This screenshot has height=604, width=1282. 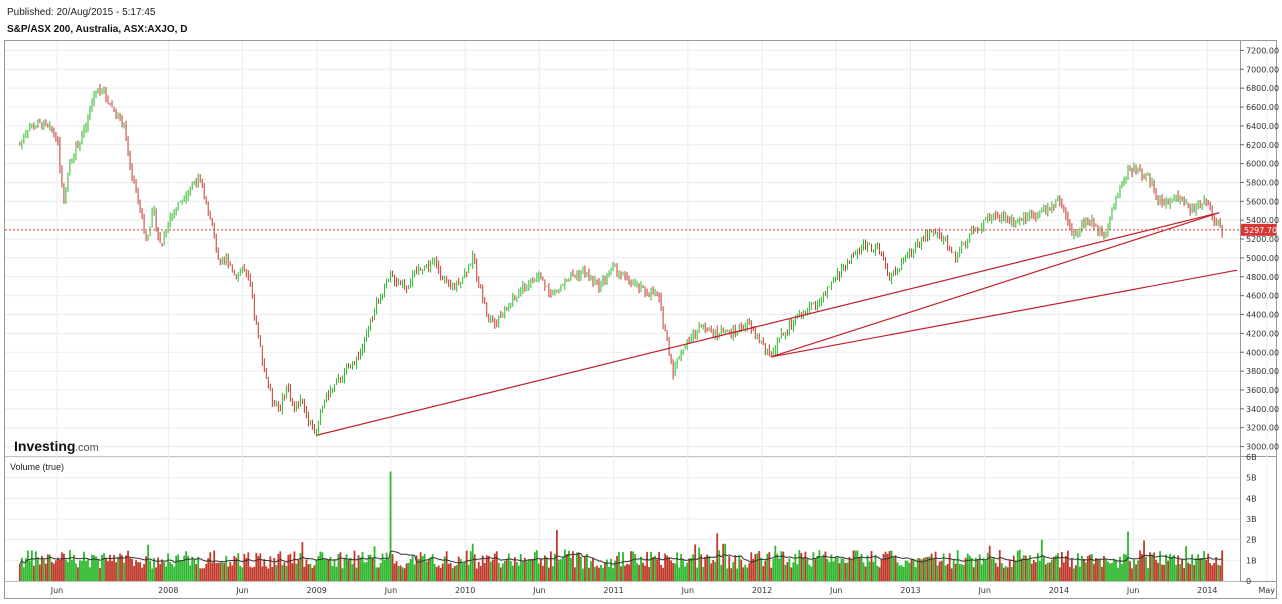 What do you see at coordinates (1251, 540) in the screenshot?
I see `volume-tick-label: 2B` at bounding box center [1251, 540].